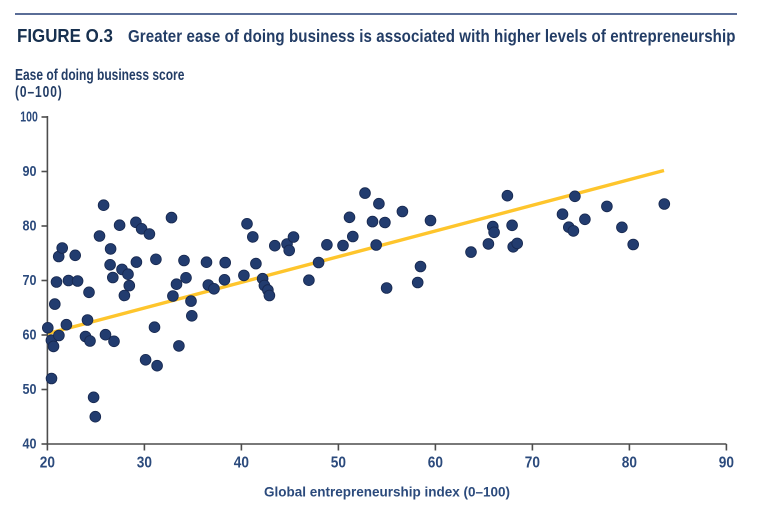 This screenshot has width=776, height=517. I want to click on svg-text: 20, so click(47, 463).